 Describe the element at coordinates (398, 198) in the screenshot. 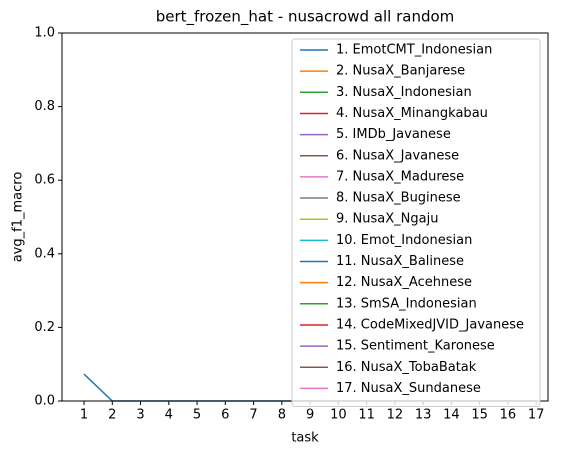

I see `legend-label: 8. NusaX_Buginese` at that location.